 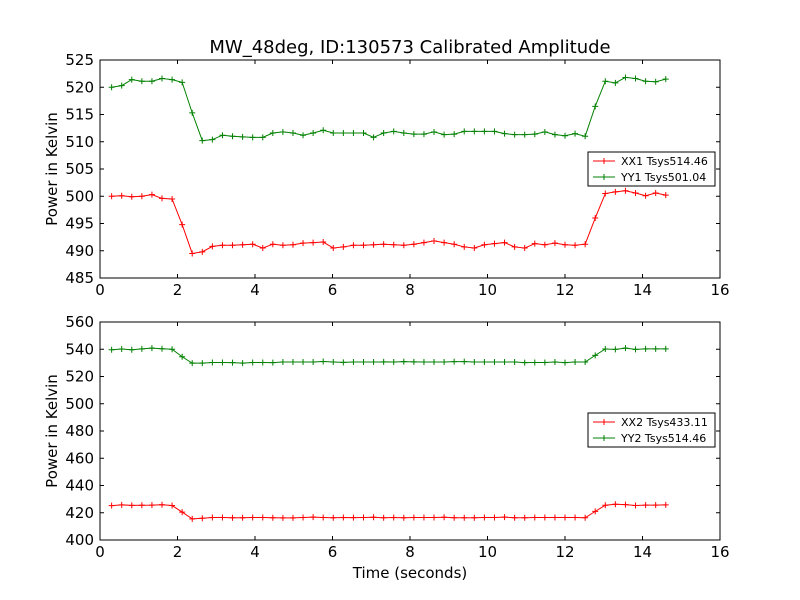 What do you see at coordinates (79, 458) in the screenshot?
I see `y-tick-label: 460` at bounding box center [79, 458].